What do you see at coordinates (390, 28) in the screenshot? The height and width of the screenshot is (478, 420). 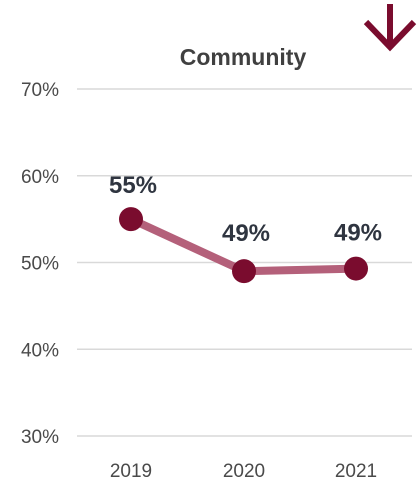 I see `down-arrow-icon` at bounding box center [390, 28].